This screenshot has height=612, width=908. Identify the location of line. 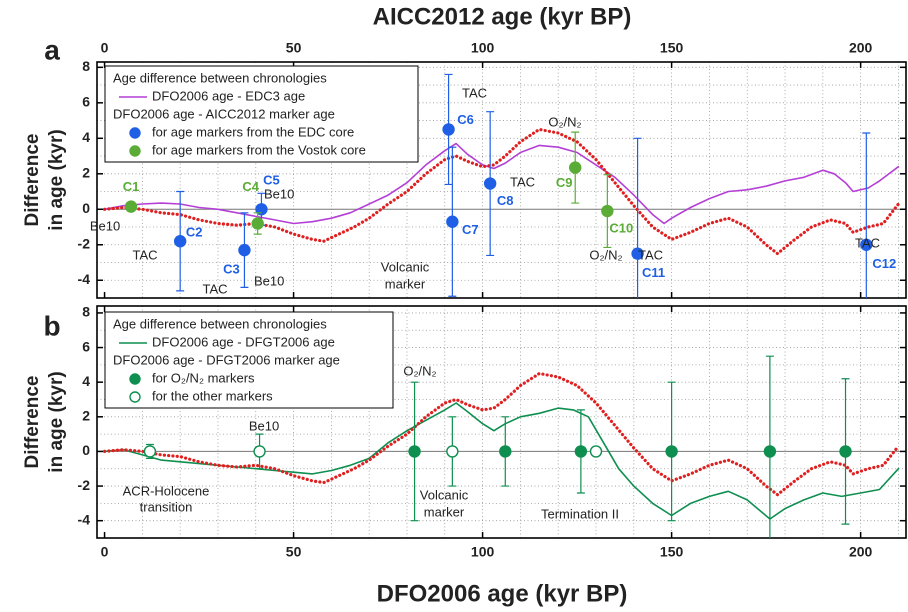
(501, 183).